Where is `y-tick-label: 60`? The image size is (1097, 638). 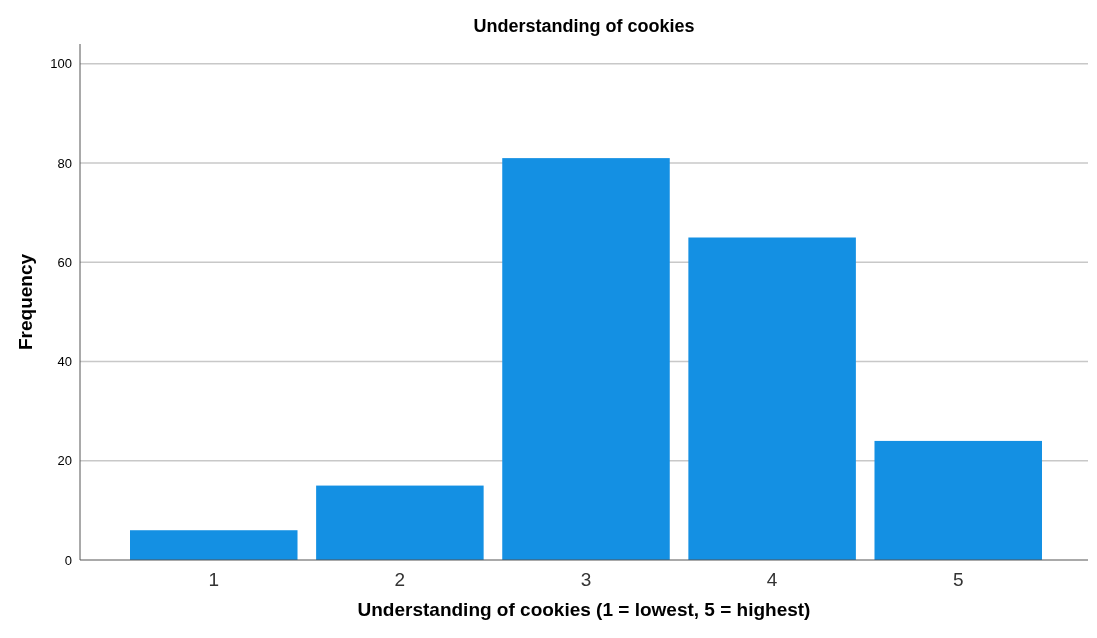 y-tick-label: 60 is located at coordinates (64, 262).